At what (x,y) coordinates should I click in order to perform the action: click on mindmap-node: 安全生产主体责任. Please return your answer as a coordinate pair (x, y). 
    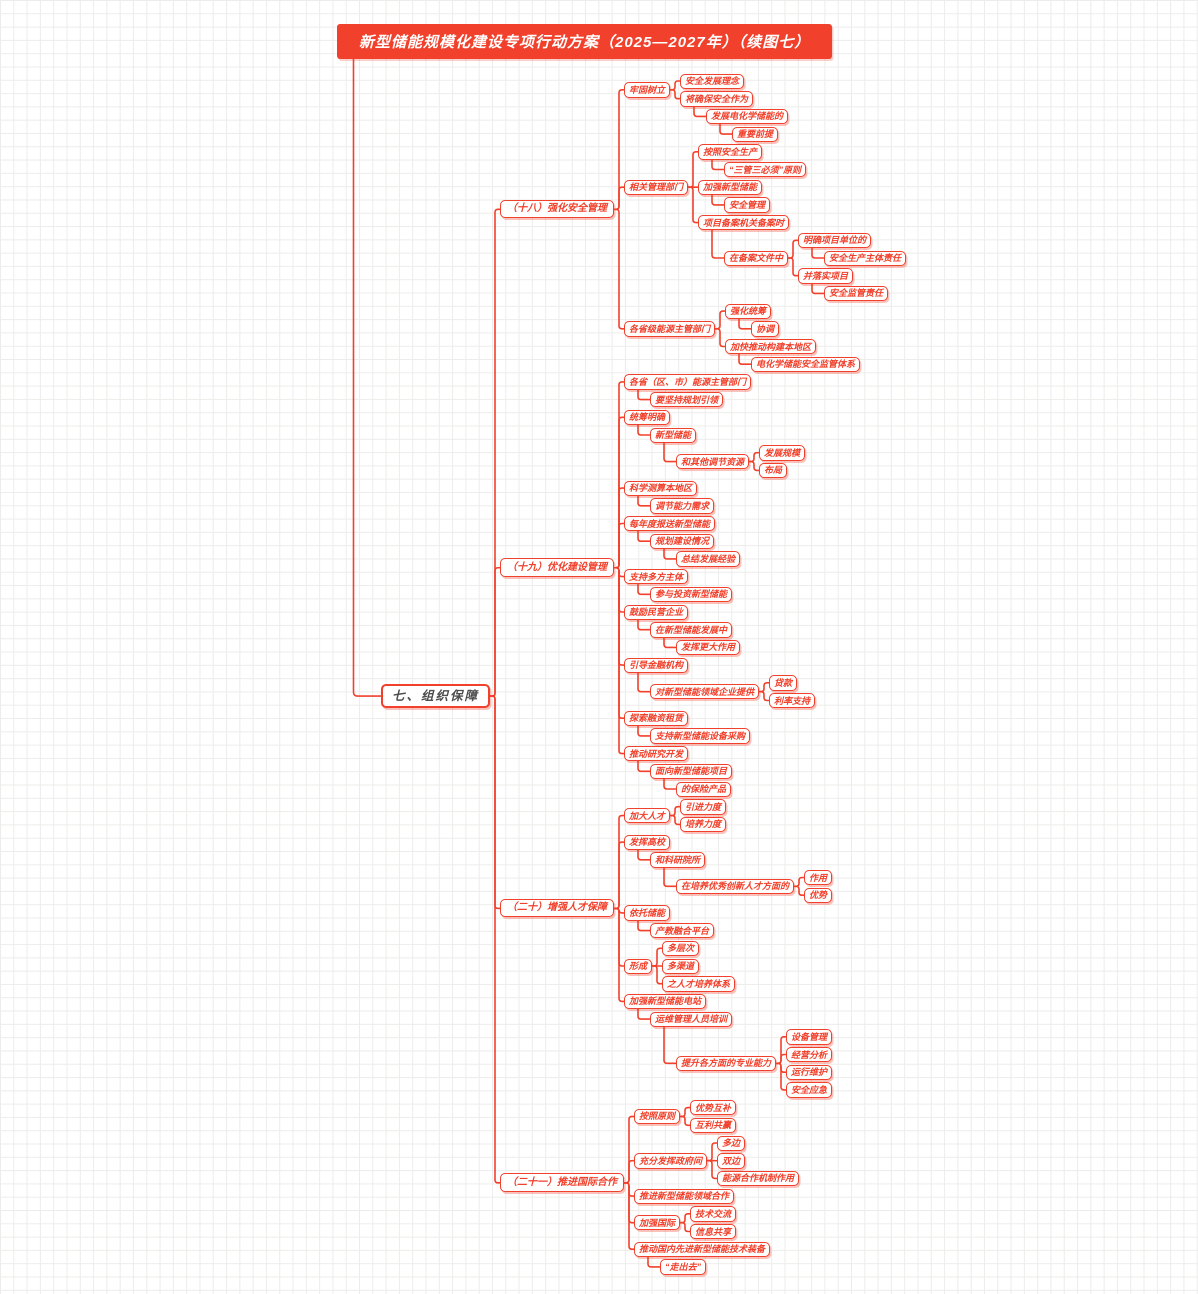
    Looking at the image, I should click on (865, 258).